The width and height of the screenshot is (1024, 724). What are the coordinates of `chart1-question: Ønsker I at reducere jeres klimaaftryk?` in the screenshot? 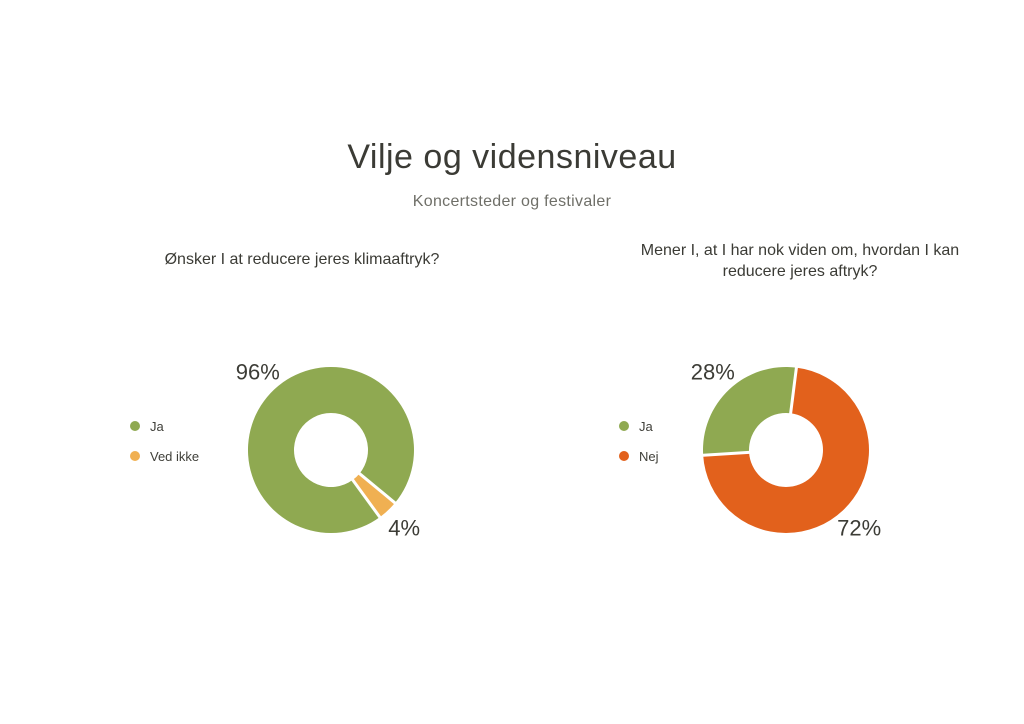 It's located at (302, 259).